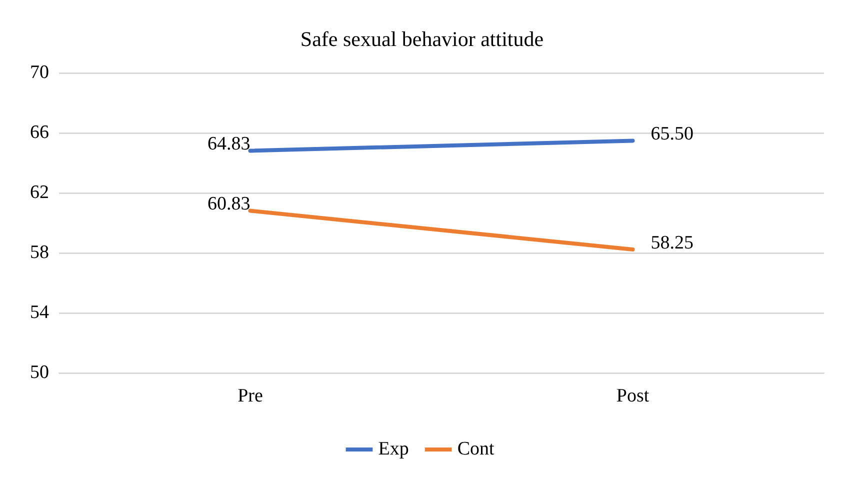  Describe the element at coordinates (40, 313) in the screenshot. I see `y-tick-label: 54` at that location.